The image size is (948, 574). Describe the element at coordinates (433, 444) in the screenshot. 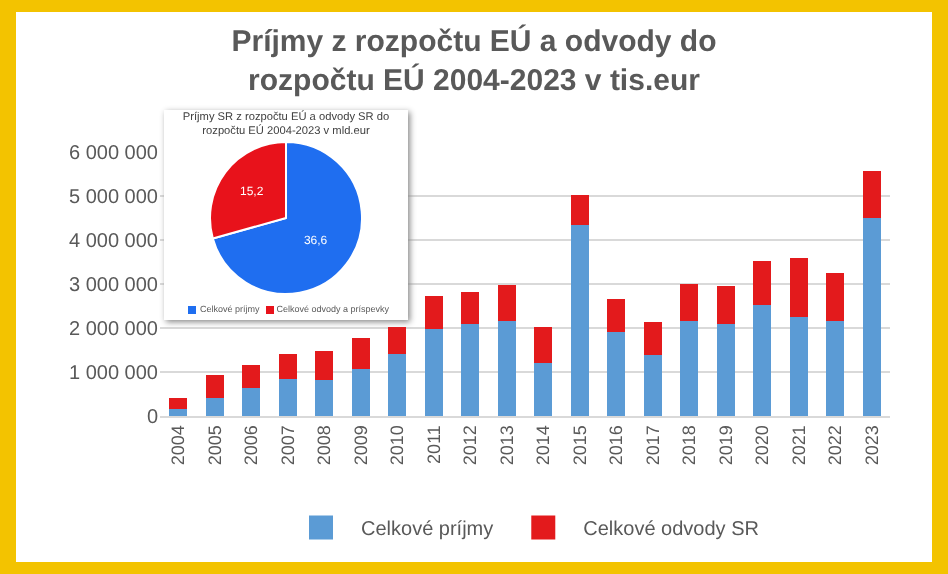

I see `x-tick-label: 2011` at that location.